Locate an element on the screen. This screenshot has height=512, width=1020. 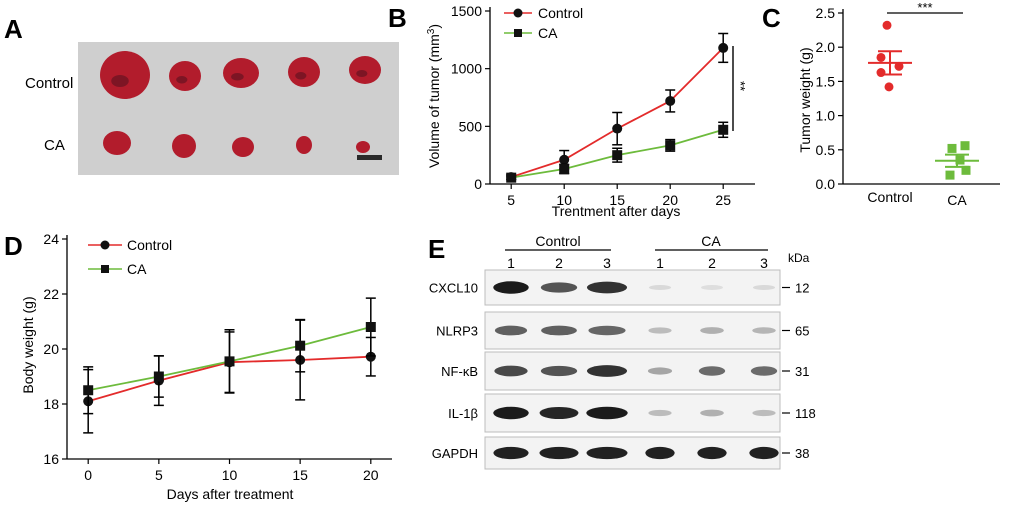
y-tick-label: 2.5 is located at coordinates (826, 13).